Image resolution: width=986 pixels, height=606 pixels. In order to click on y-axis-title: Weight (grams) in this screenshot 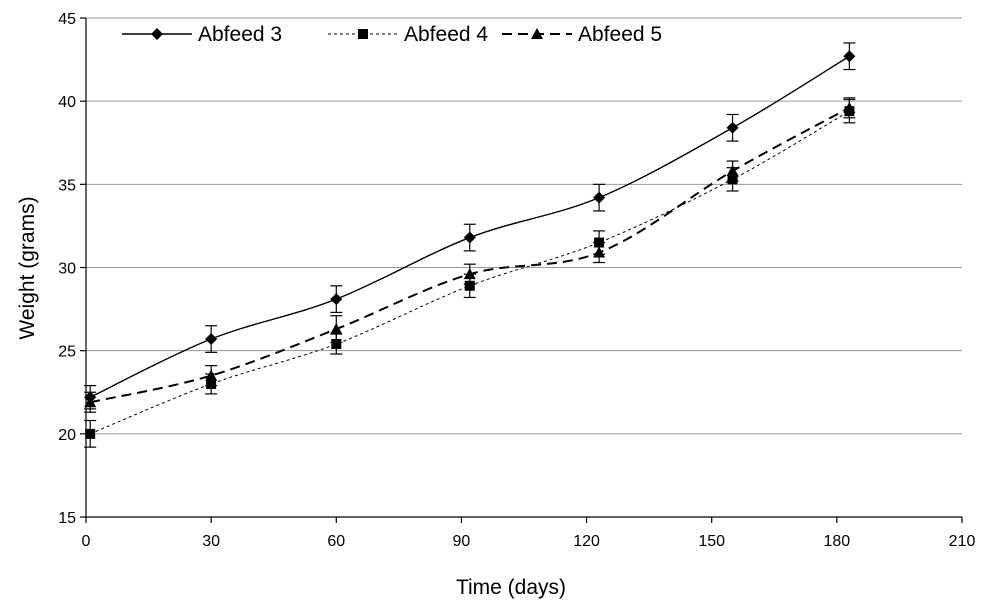, I will do `click(27, 267)`.